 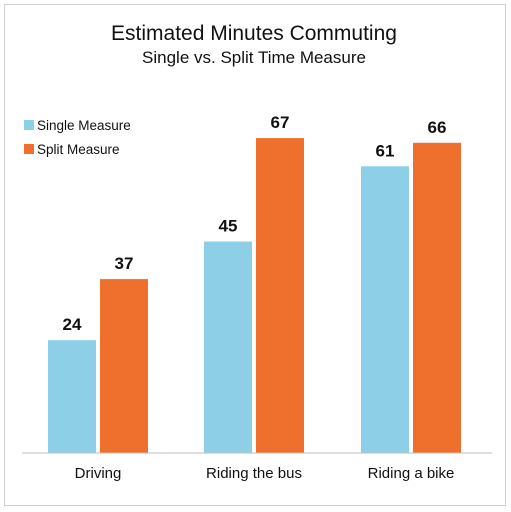 I want to click on chart-title: Estimated Minutes Commuting, so click(x=254, y=33).